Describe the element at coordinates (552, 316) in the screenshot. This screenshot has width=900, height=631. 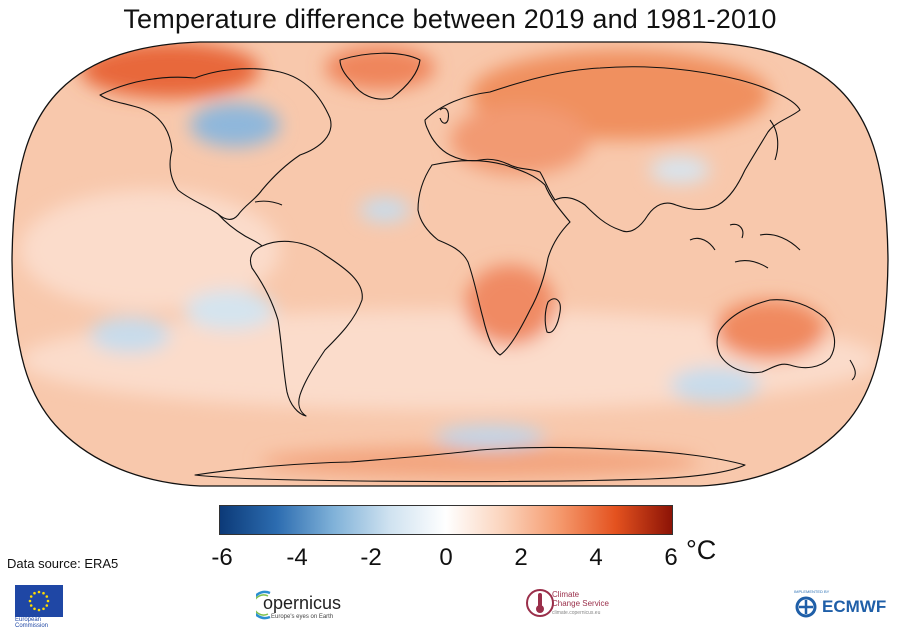
I see `coast-madagascar` at that location.